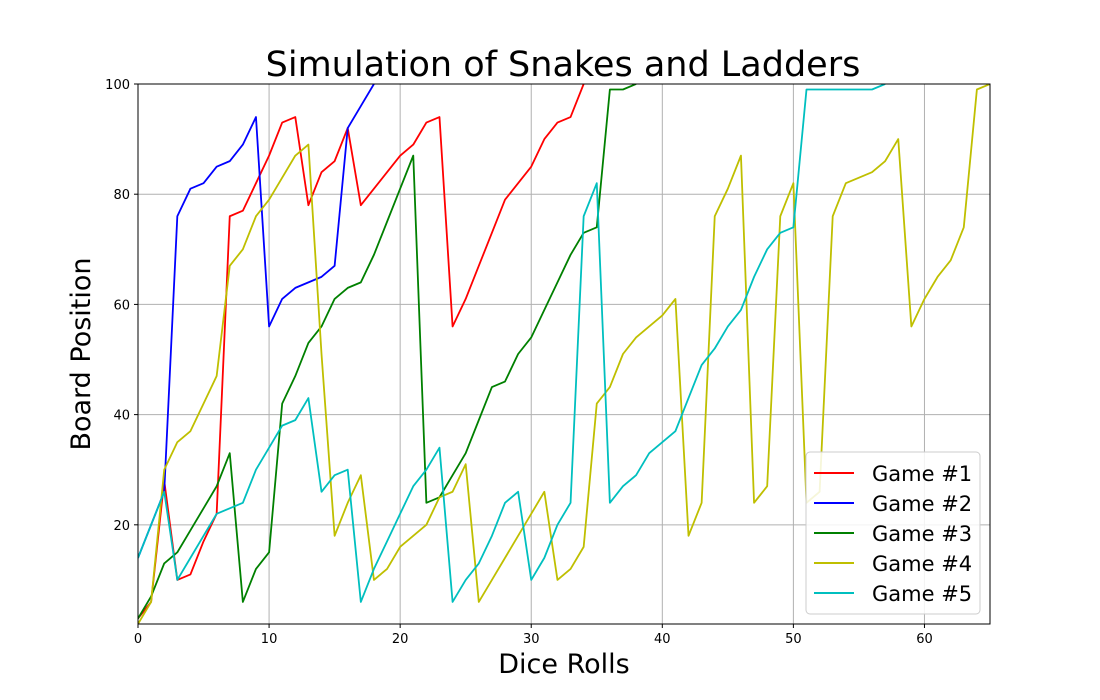 Image resolution: width=1100 pixels, height=700 pixels. Describe the element at coordinates (121, 416) in the screenshot. I see `y-tick-label: 40` at that location.